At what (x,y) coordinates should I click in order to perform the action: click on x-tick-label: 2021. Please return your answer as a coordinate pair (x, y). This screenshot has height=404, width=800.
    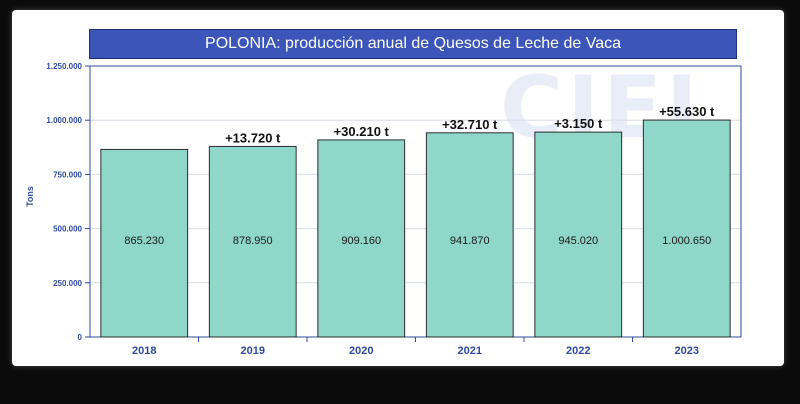
    Looking at the image, I should click on (470, 351).